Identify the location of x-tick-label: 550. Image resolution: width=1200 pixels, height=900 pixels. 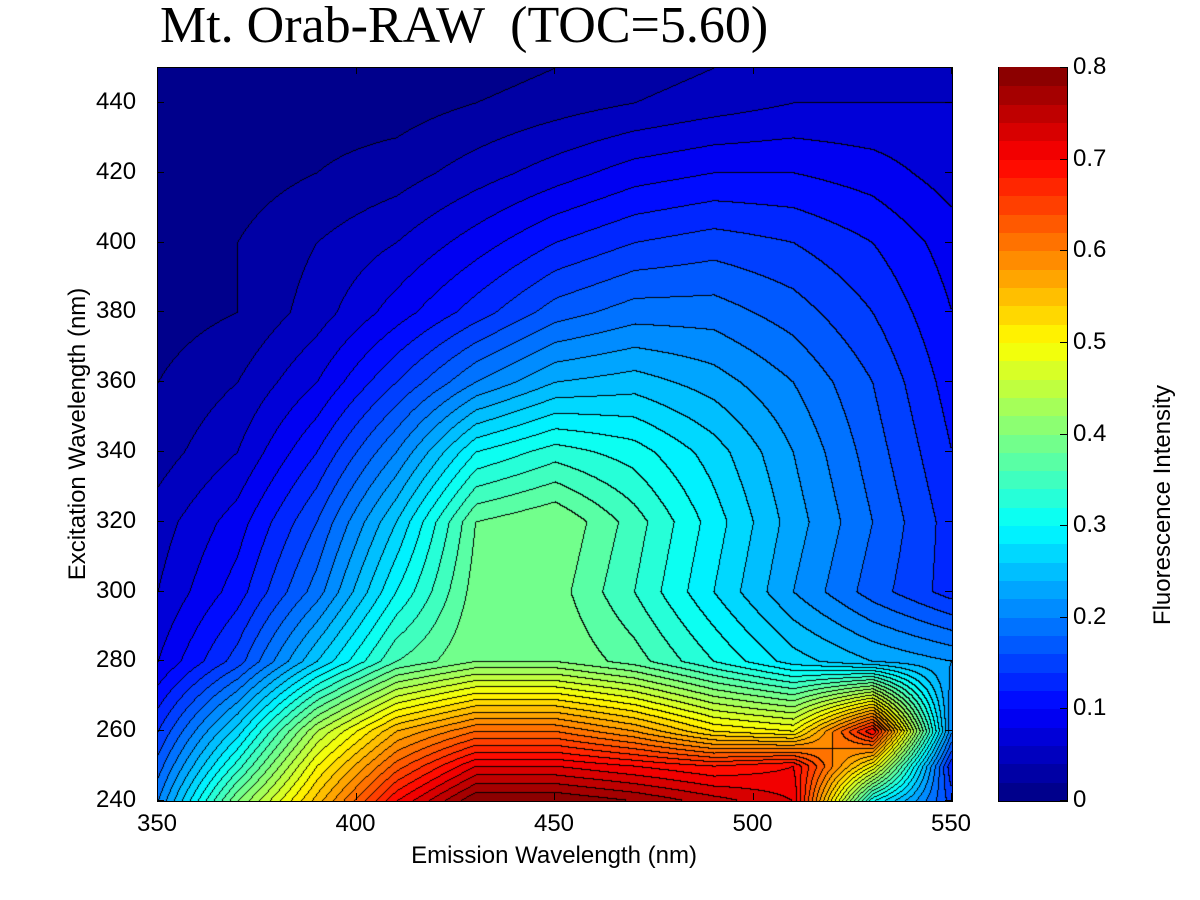
(951, 823).